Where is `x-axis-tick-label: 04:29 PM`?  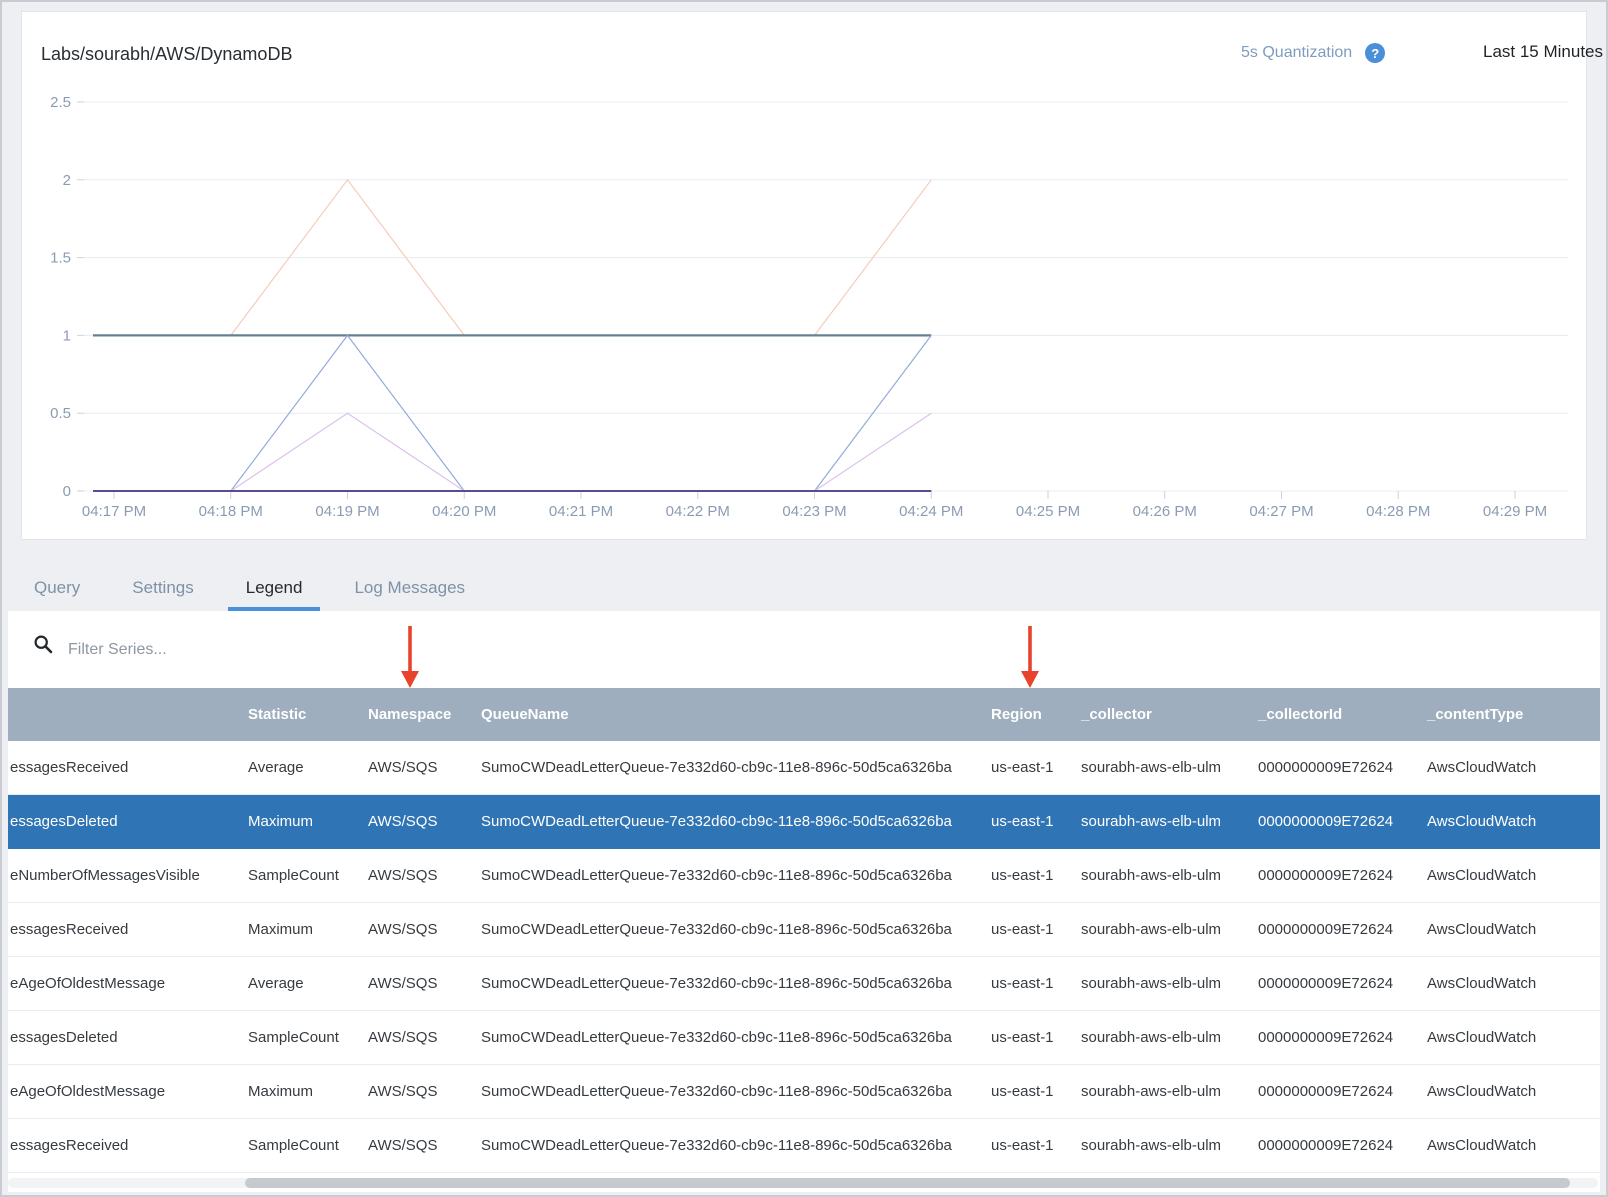 x-axis-tick-label: 04:29 PM is located at coordinates (1515, 511).